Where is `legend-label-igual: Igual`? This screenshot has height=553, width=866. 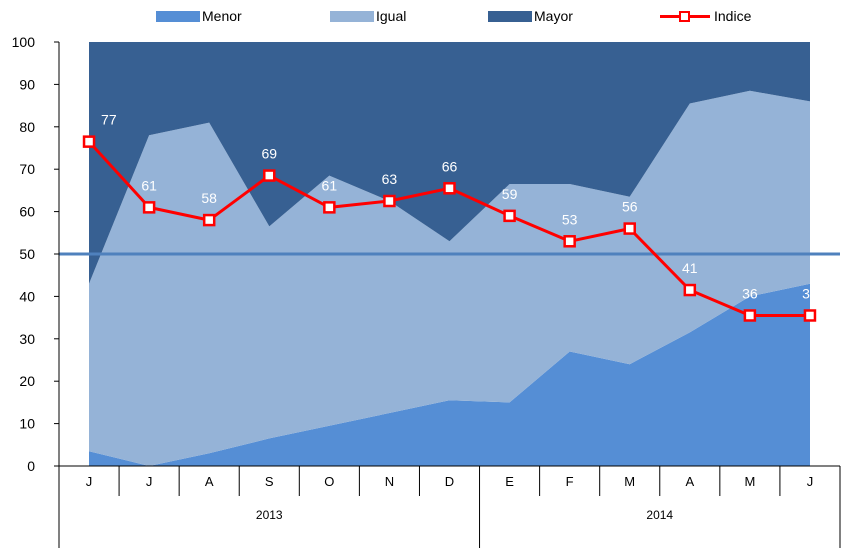
legend-label-igual: Igual is located at coordinates (391, 16).